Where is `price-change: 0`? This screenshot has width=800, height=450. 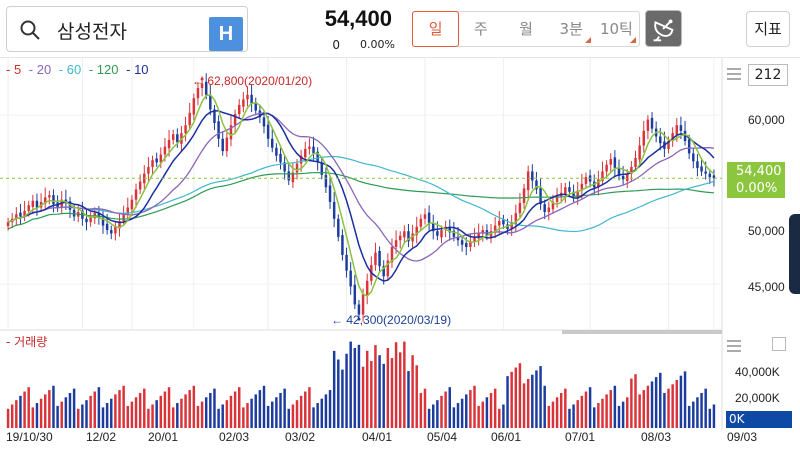
price-change: 0 is located at coordinates (336, 45).